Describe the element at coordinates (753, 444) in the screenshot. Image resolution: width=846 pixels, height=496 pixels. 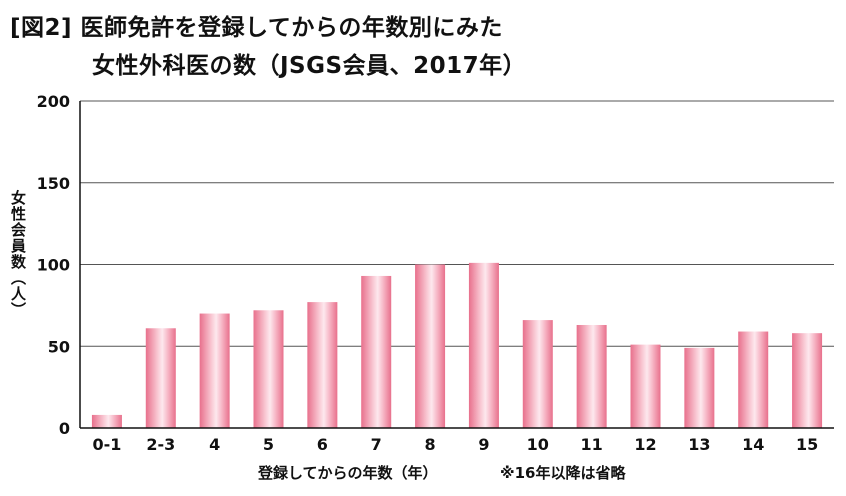
I see `x-tick-label-14: 14` at that location.